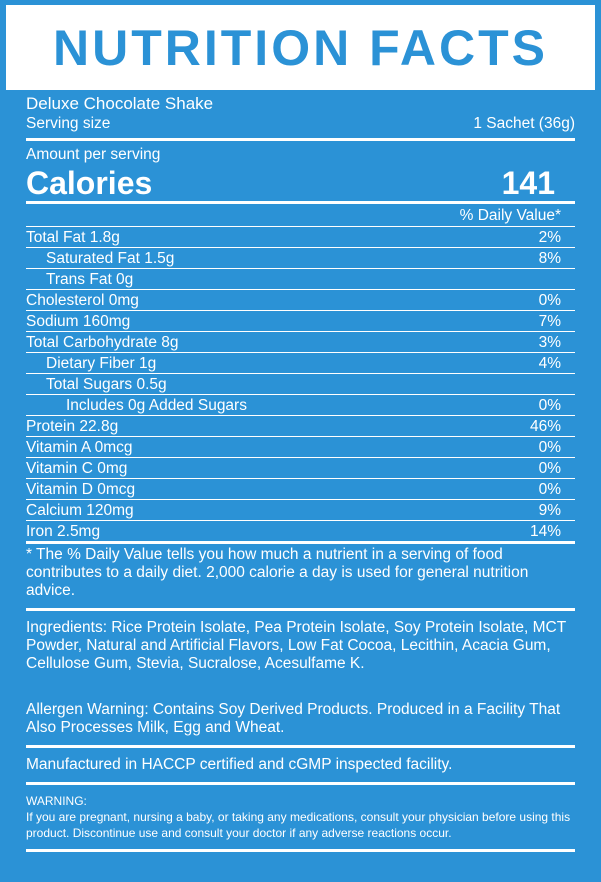 Image resolution: width=601 pixels, height=882 pixels. What do you see at coordinates (156, 405) in the screenshot?
I see `nutrient-label: Includes 0g Added Sugars` at bounding box center [156, 405].